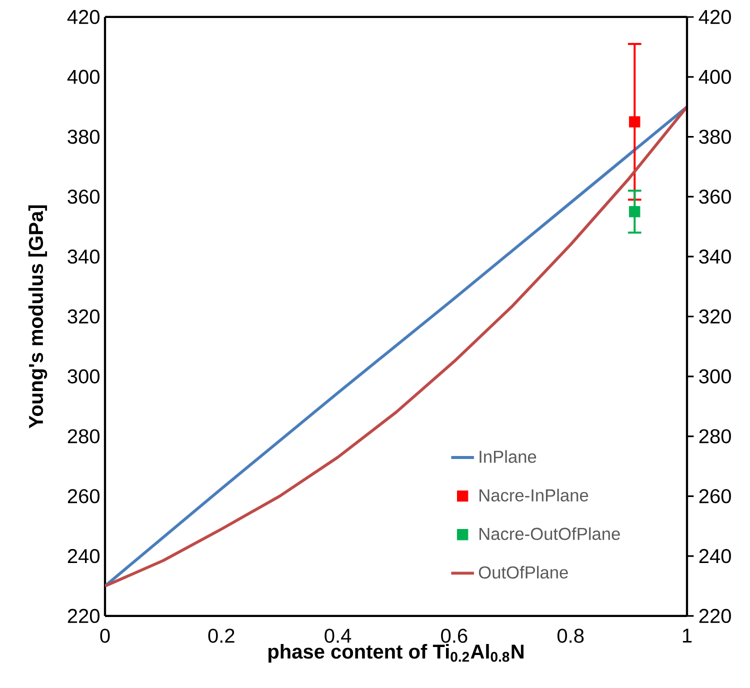 Image resolution: width=750 pixels, height=688 pixels. I want to click on legend-label: Nacre-OutOfPlane, so click(550, 533).